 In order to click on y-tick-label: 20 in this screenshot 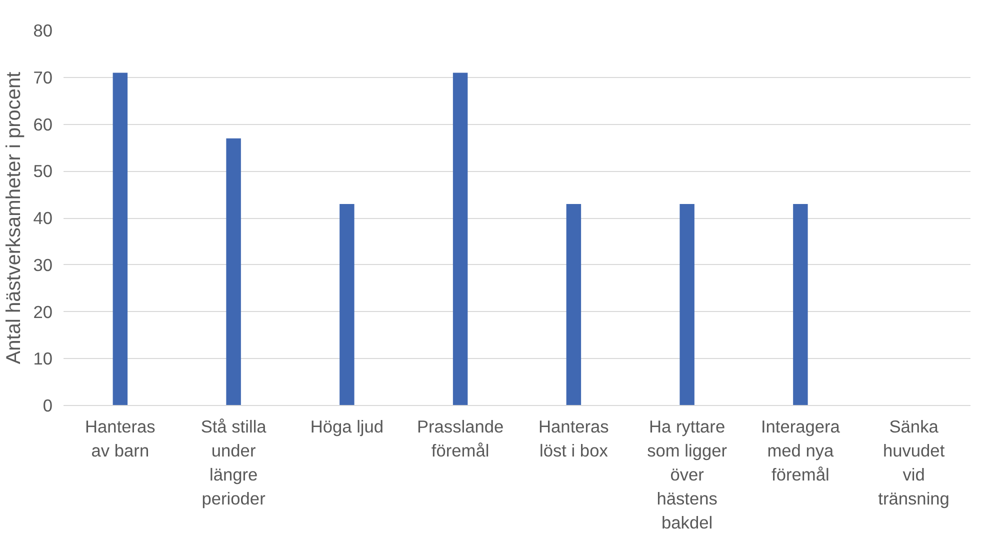, I will do `click(43, 312)`.